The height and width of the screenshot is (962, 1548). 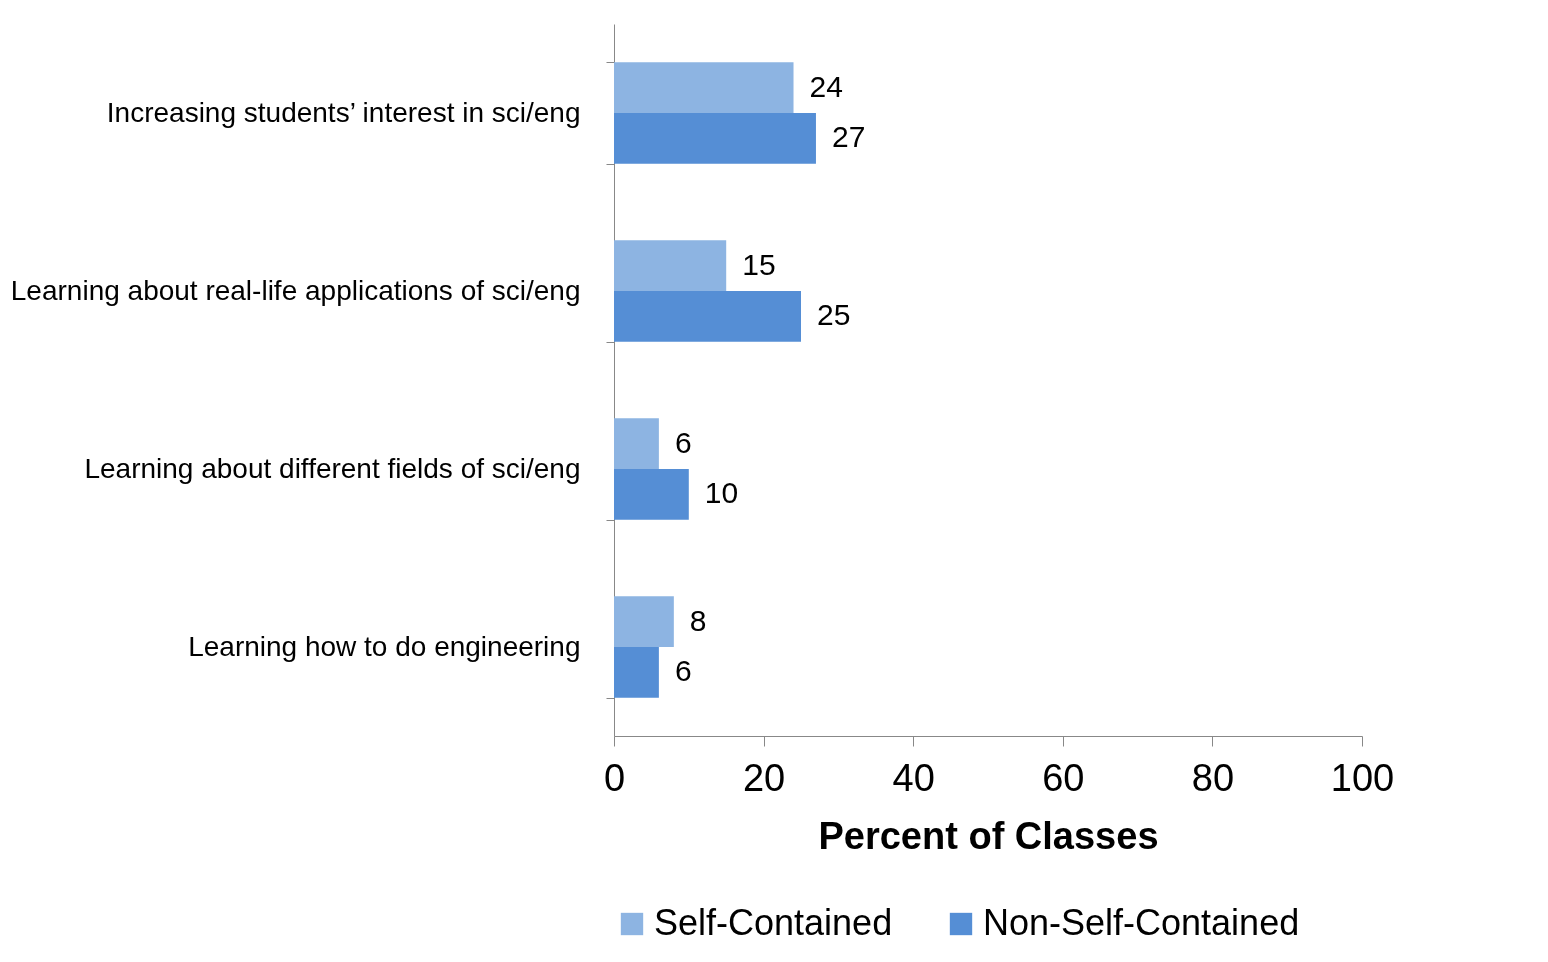 What do you see at coordinates (614, 777) in the screenshot?
I see `x-tick-label: 0` at bounding box center [614, 777].